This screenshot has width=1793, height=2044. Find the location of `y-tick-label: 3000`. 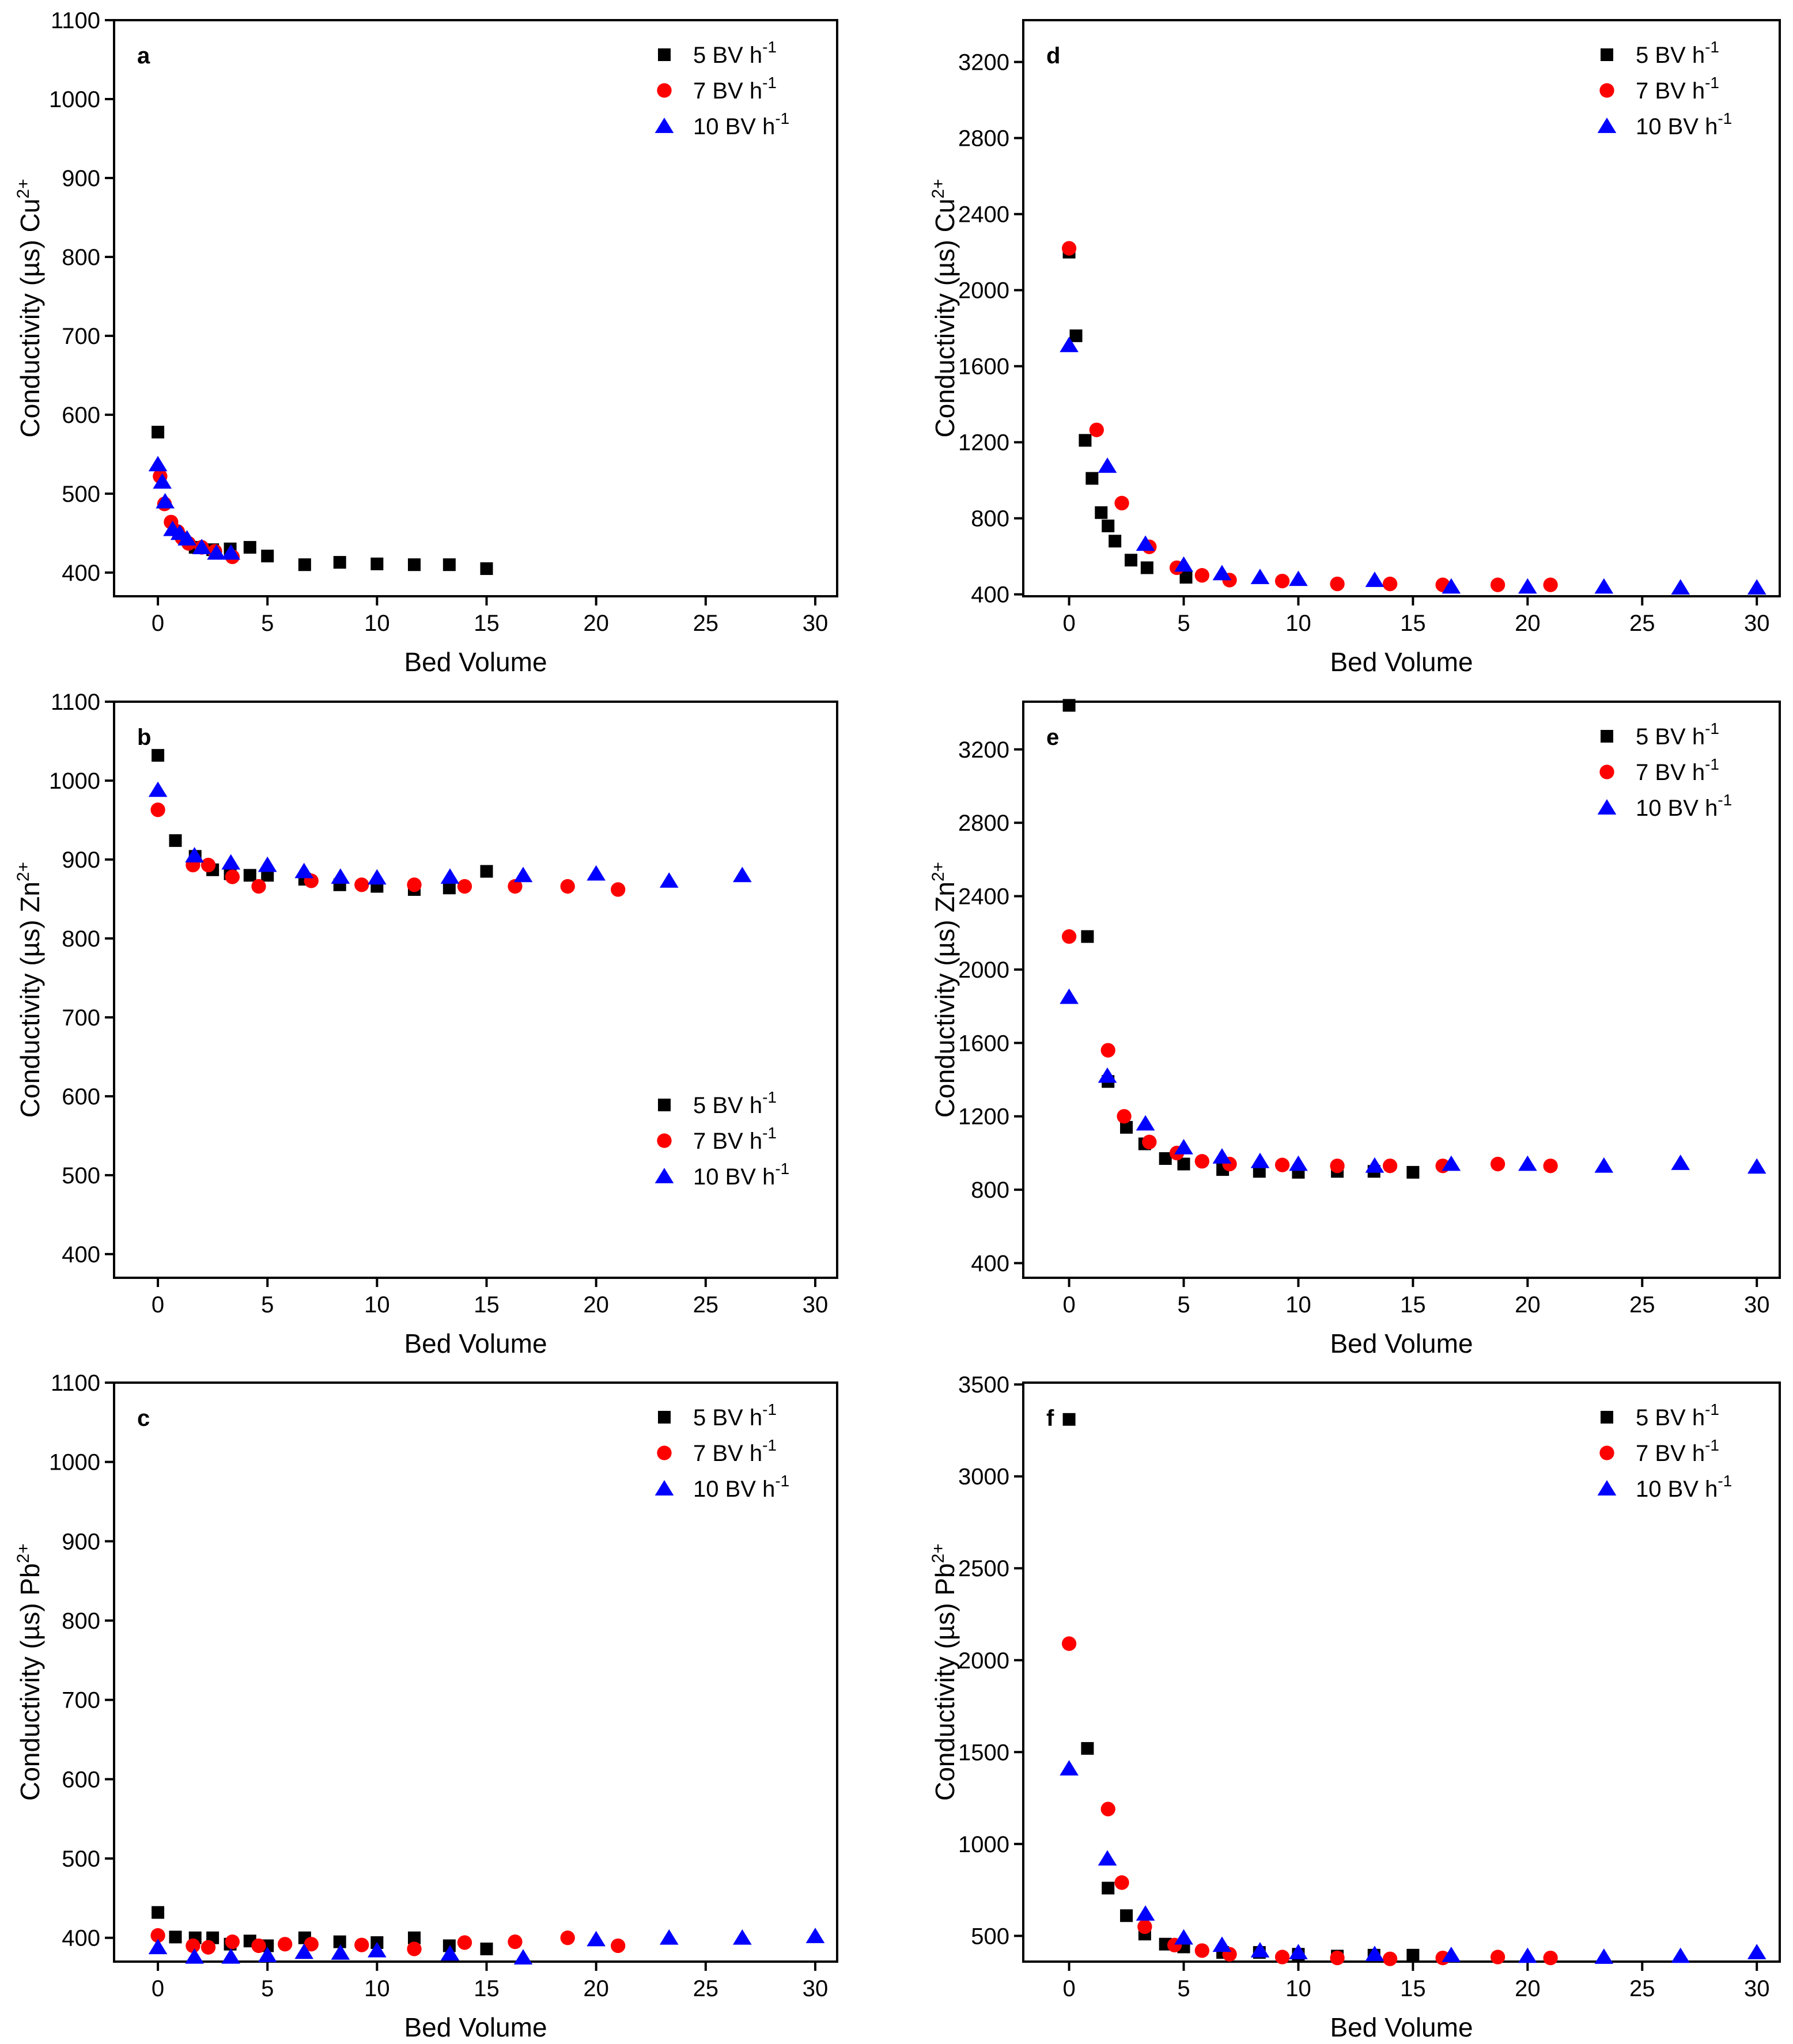

y-tick-label: 3000 is located at coordinates (983, 1477).